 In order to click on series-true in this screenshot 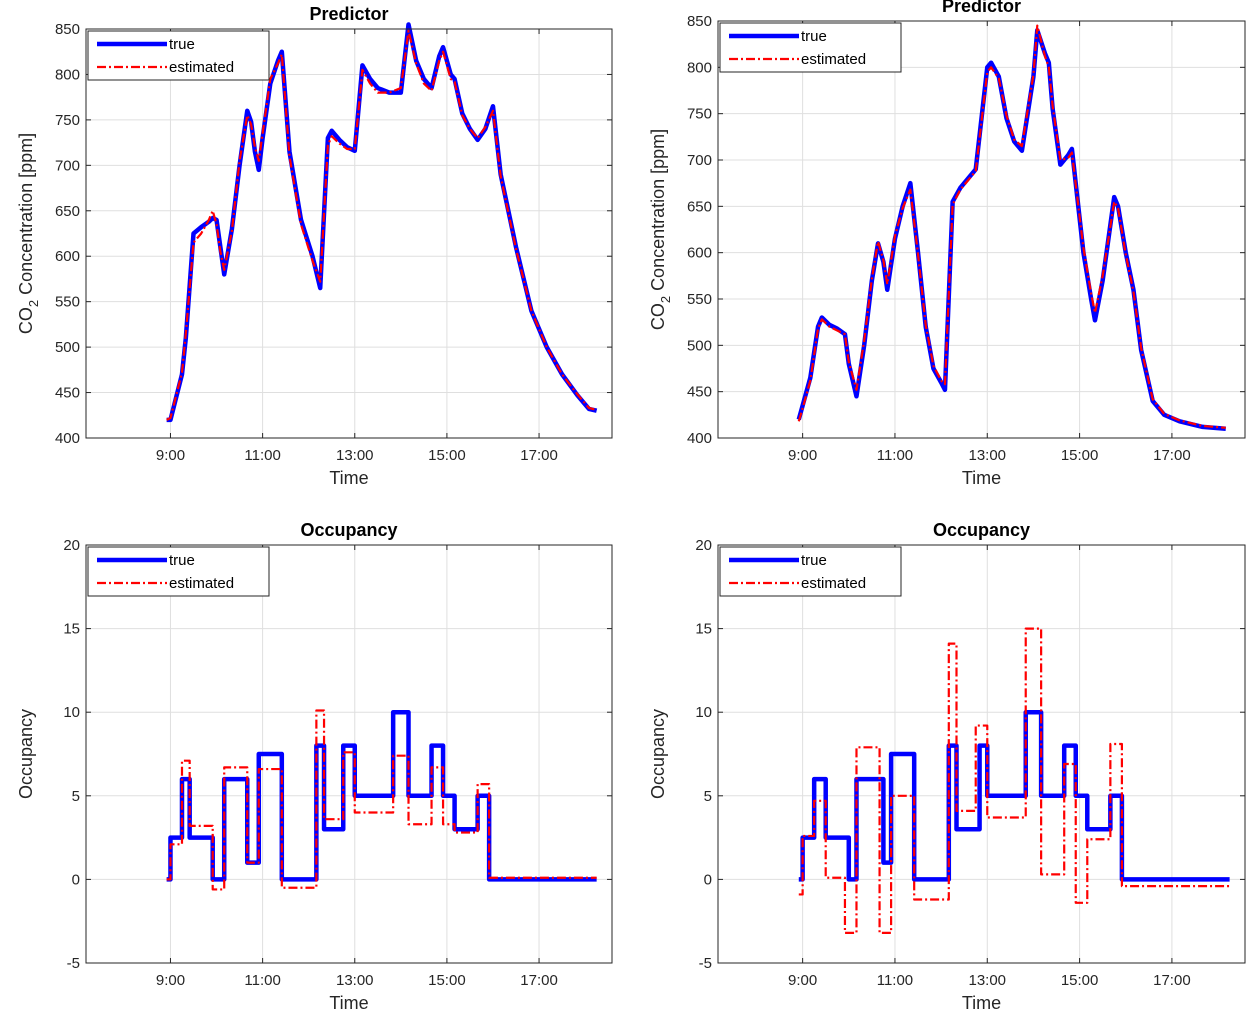, I will do `click(1011, 229)`.